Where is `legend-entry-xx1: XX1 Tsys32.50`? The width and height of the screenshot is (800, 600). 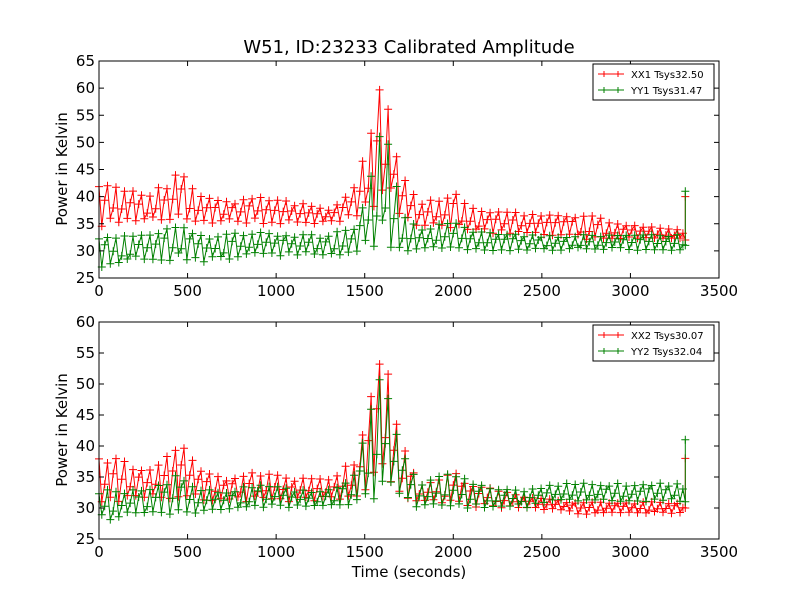
legend-entry-xx1: XX1 Tsys32.50 is located at coordinates (651, 75).